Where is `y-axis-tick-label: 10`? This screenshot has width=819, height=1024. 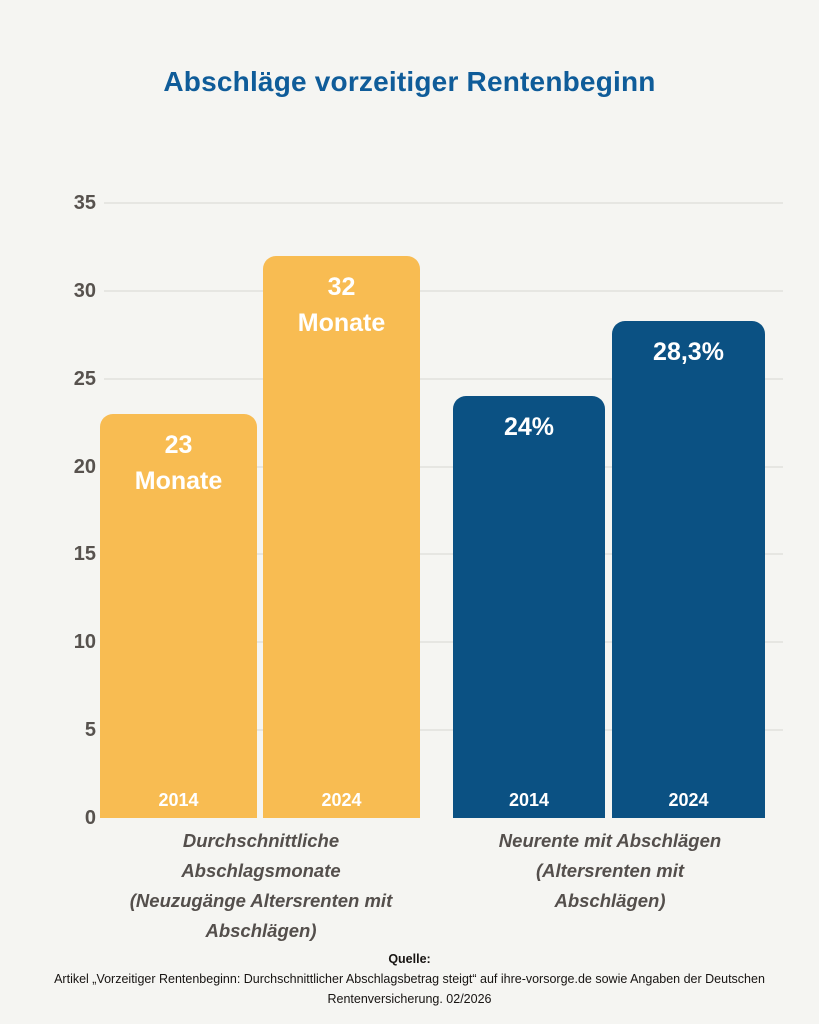 y-axis-tick-label: 10 is located at coordinates (84, 642).